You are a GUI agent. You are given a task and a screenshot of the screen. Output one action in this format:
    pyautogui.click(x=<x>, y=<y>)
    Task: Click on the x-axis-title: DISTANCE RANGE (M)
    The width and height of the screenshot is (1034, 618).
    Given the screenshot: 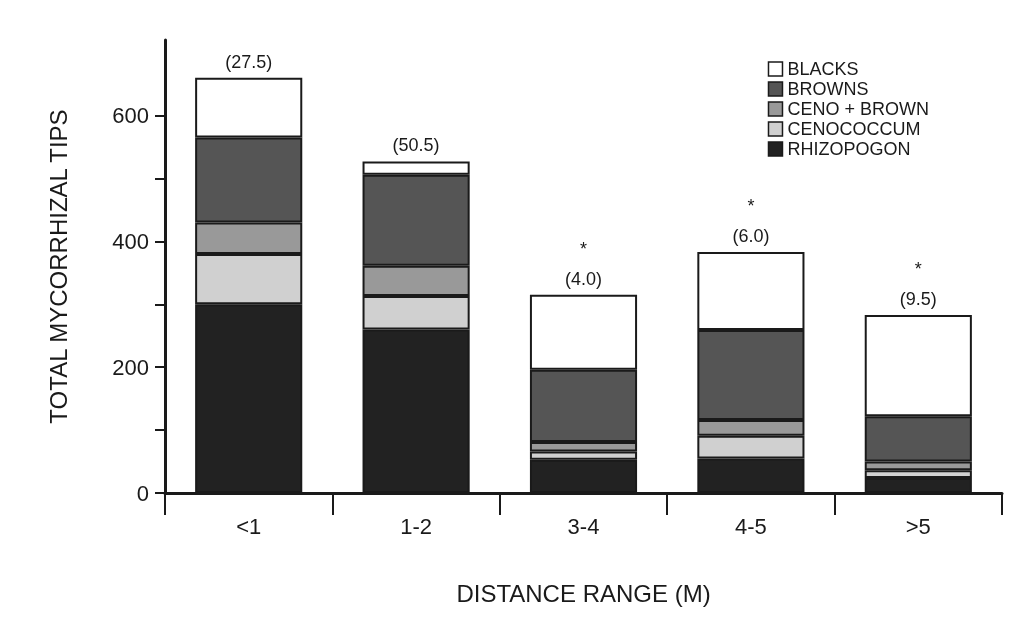 What is the action you would take?
    pyautogui.click(x=583, y=593)
    